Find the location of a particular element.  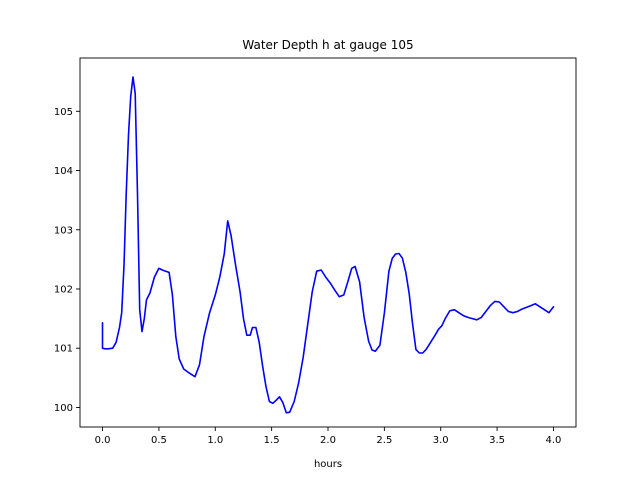

y-tick-label: 101 is located at coordinates (63, 349).